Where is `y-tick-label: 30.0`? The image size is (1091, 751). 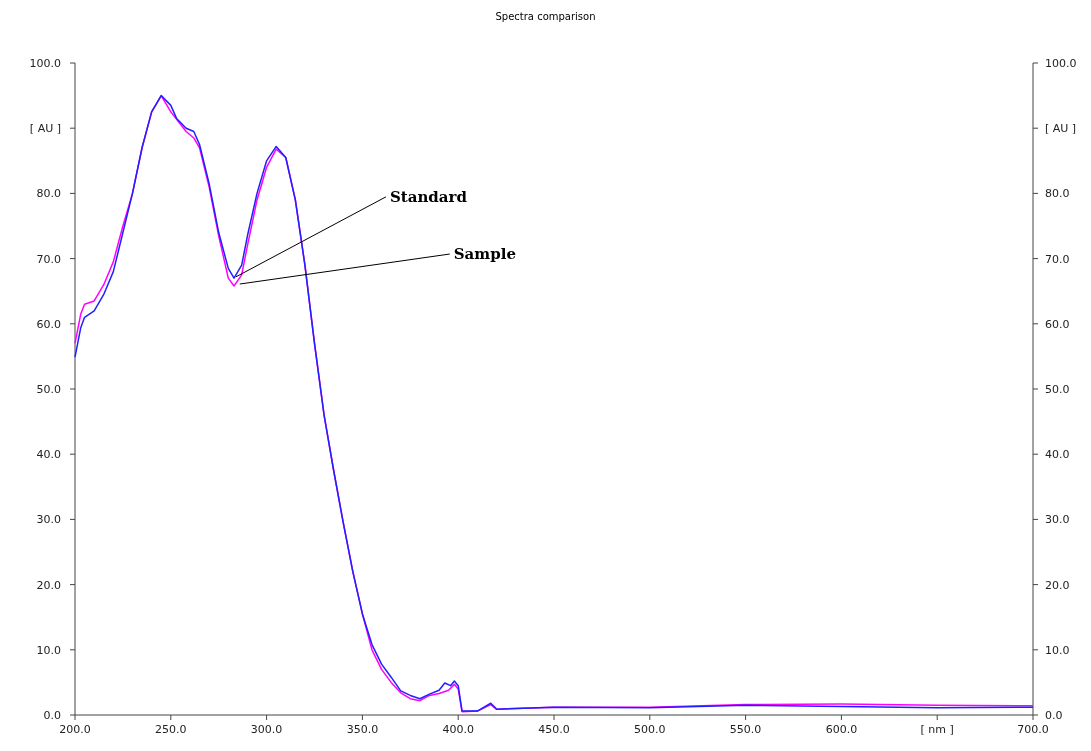
y-tick-label: 30.0 is located at coordinates (48, 520).